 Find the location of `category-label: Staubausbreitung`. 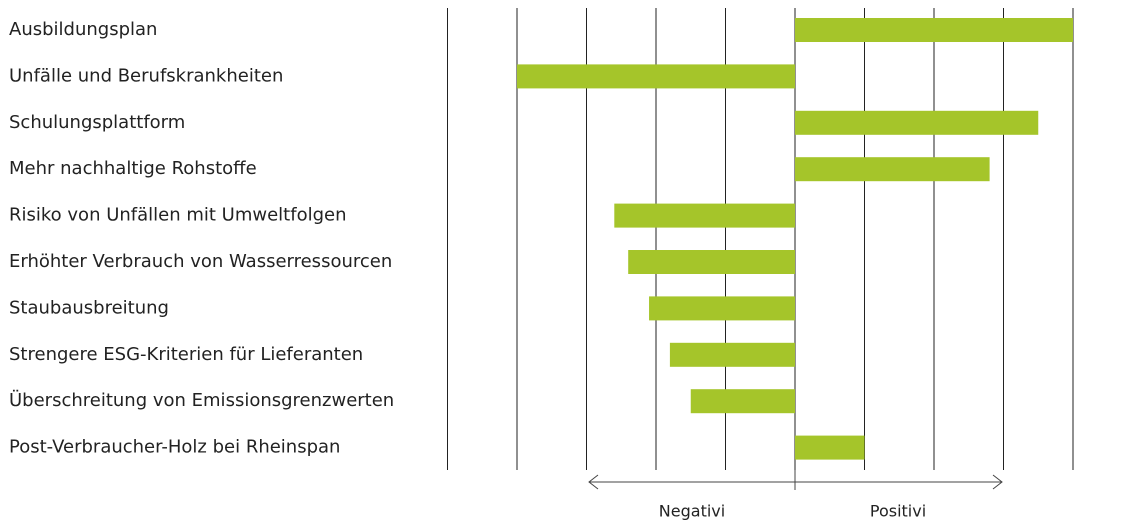

category-label: Staubausbreitung is located at coordinates (89, 307).